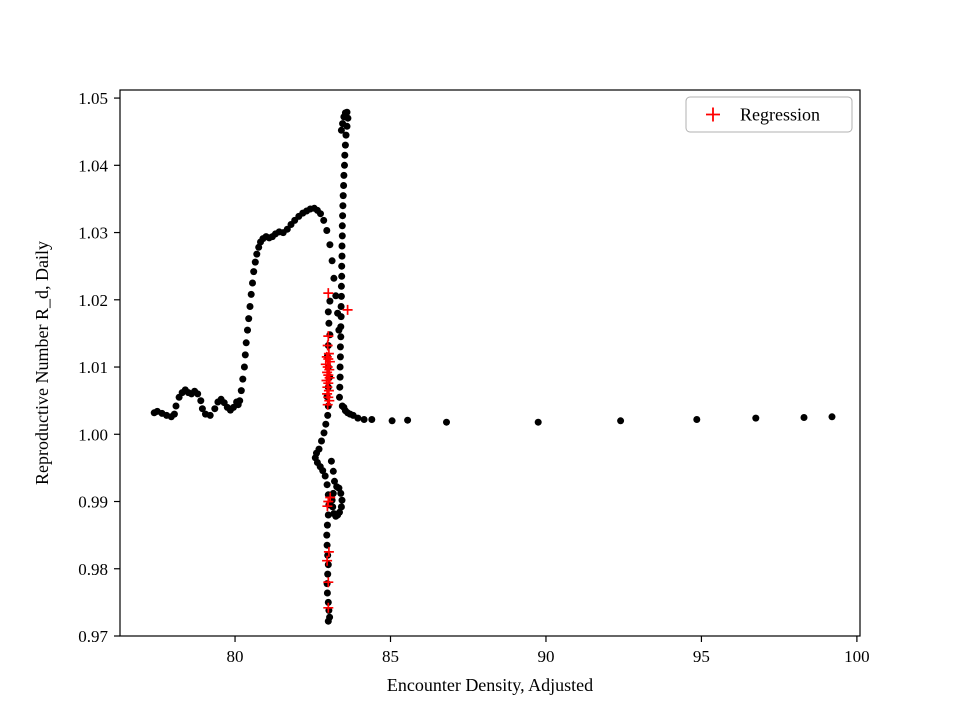 This screenshot has width=960, height=720. Describe the element at coordinates (336, 450) in the screenshot. I see `regression-series-points` at that location.